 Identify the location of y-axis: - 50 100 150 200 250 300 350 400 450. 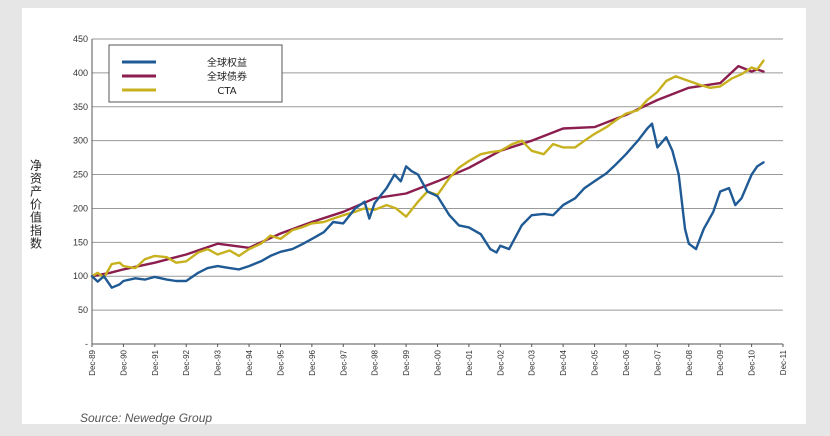
(83, 191).